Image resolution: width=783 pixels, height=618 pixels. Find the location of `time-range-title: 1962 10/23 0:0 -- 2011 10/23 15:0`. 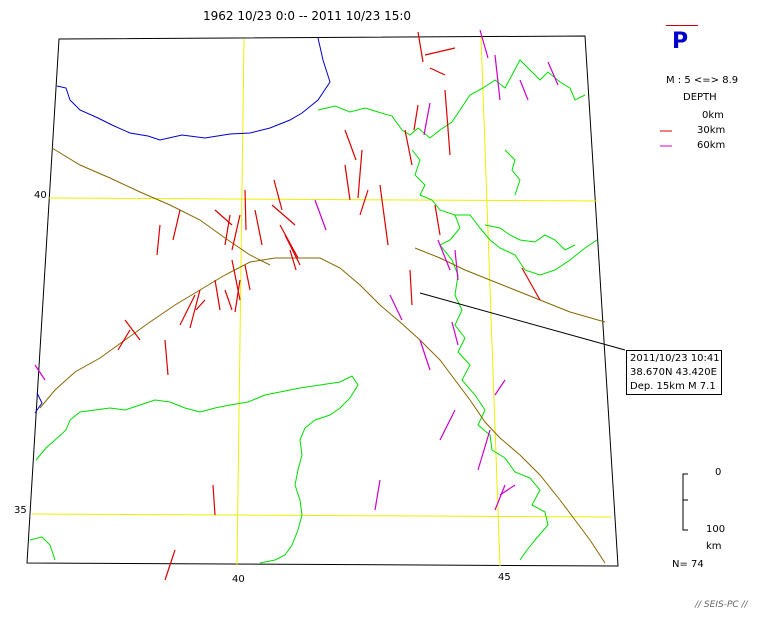

time-range-title: 1962 10/23 0:0 -- 2011 10/23 15:0 is located at coordinates (307, 16).